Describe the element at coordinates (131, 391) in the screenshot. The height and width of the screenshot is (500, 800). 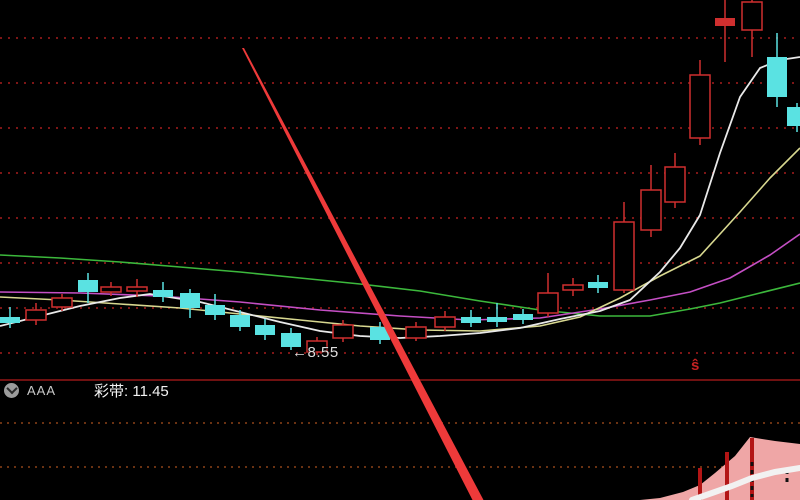
I see `indicator-value: 彩带: 11.45` at that location.